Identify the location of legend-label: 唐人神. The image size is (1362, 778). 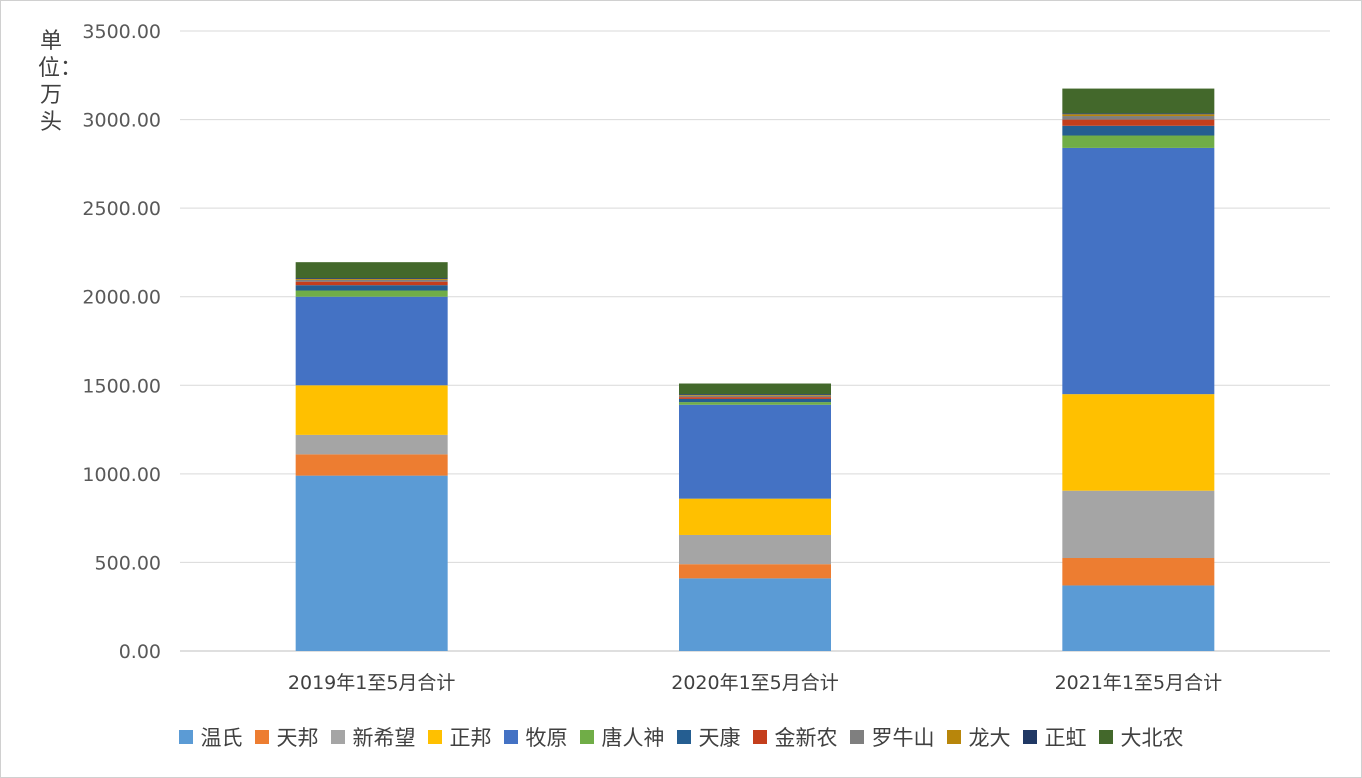
(633, 738).